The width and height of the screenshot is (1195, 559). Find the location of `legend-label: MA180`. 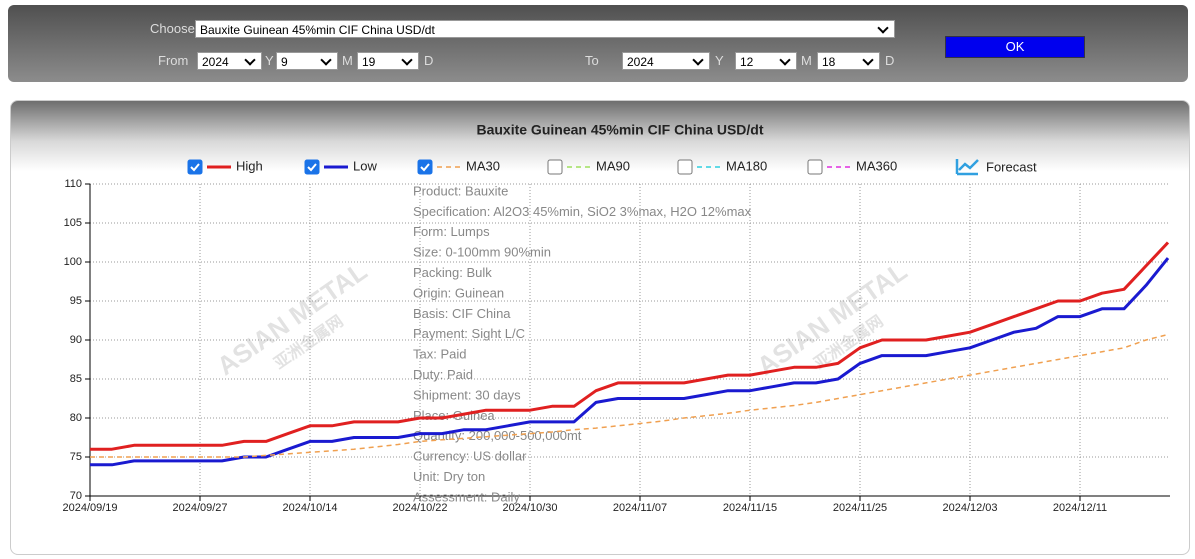

legend-label: MA180 is located at coordinates (746, 165).